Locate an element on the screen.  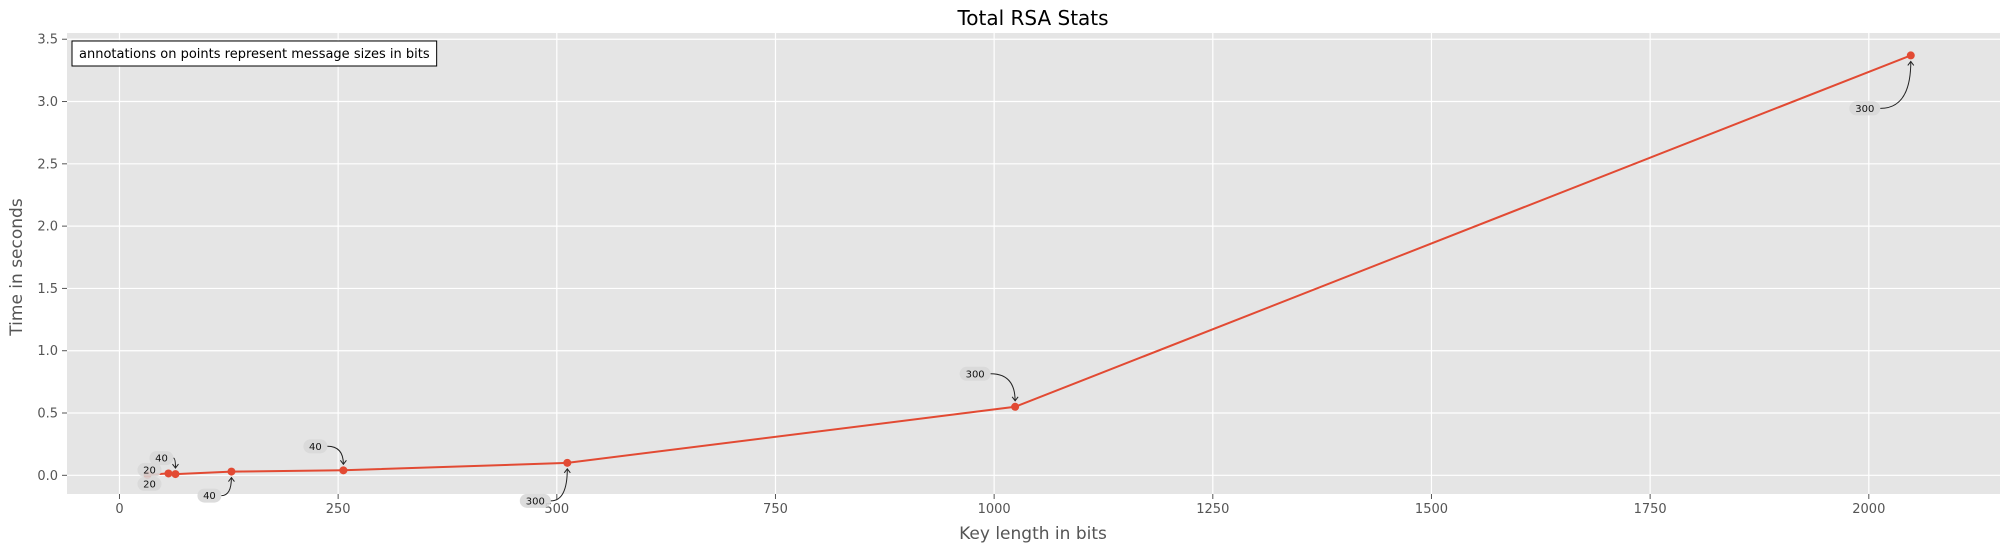
x-tick-label: 2000 is located at coordinates (1868, 509).